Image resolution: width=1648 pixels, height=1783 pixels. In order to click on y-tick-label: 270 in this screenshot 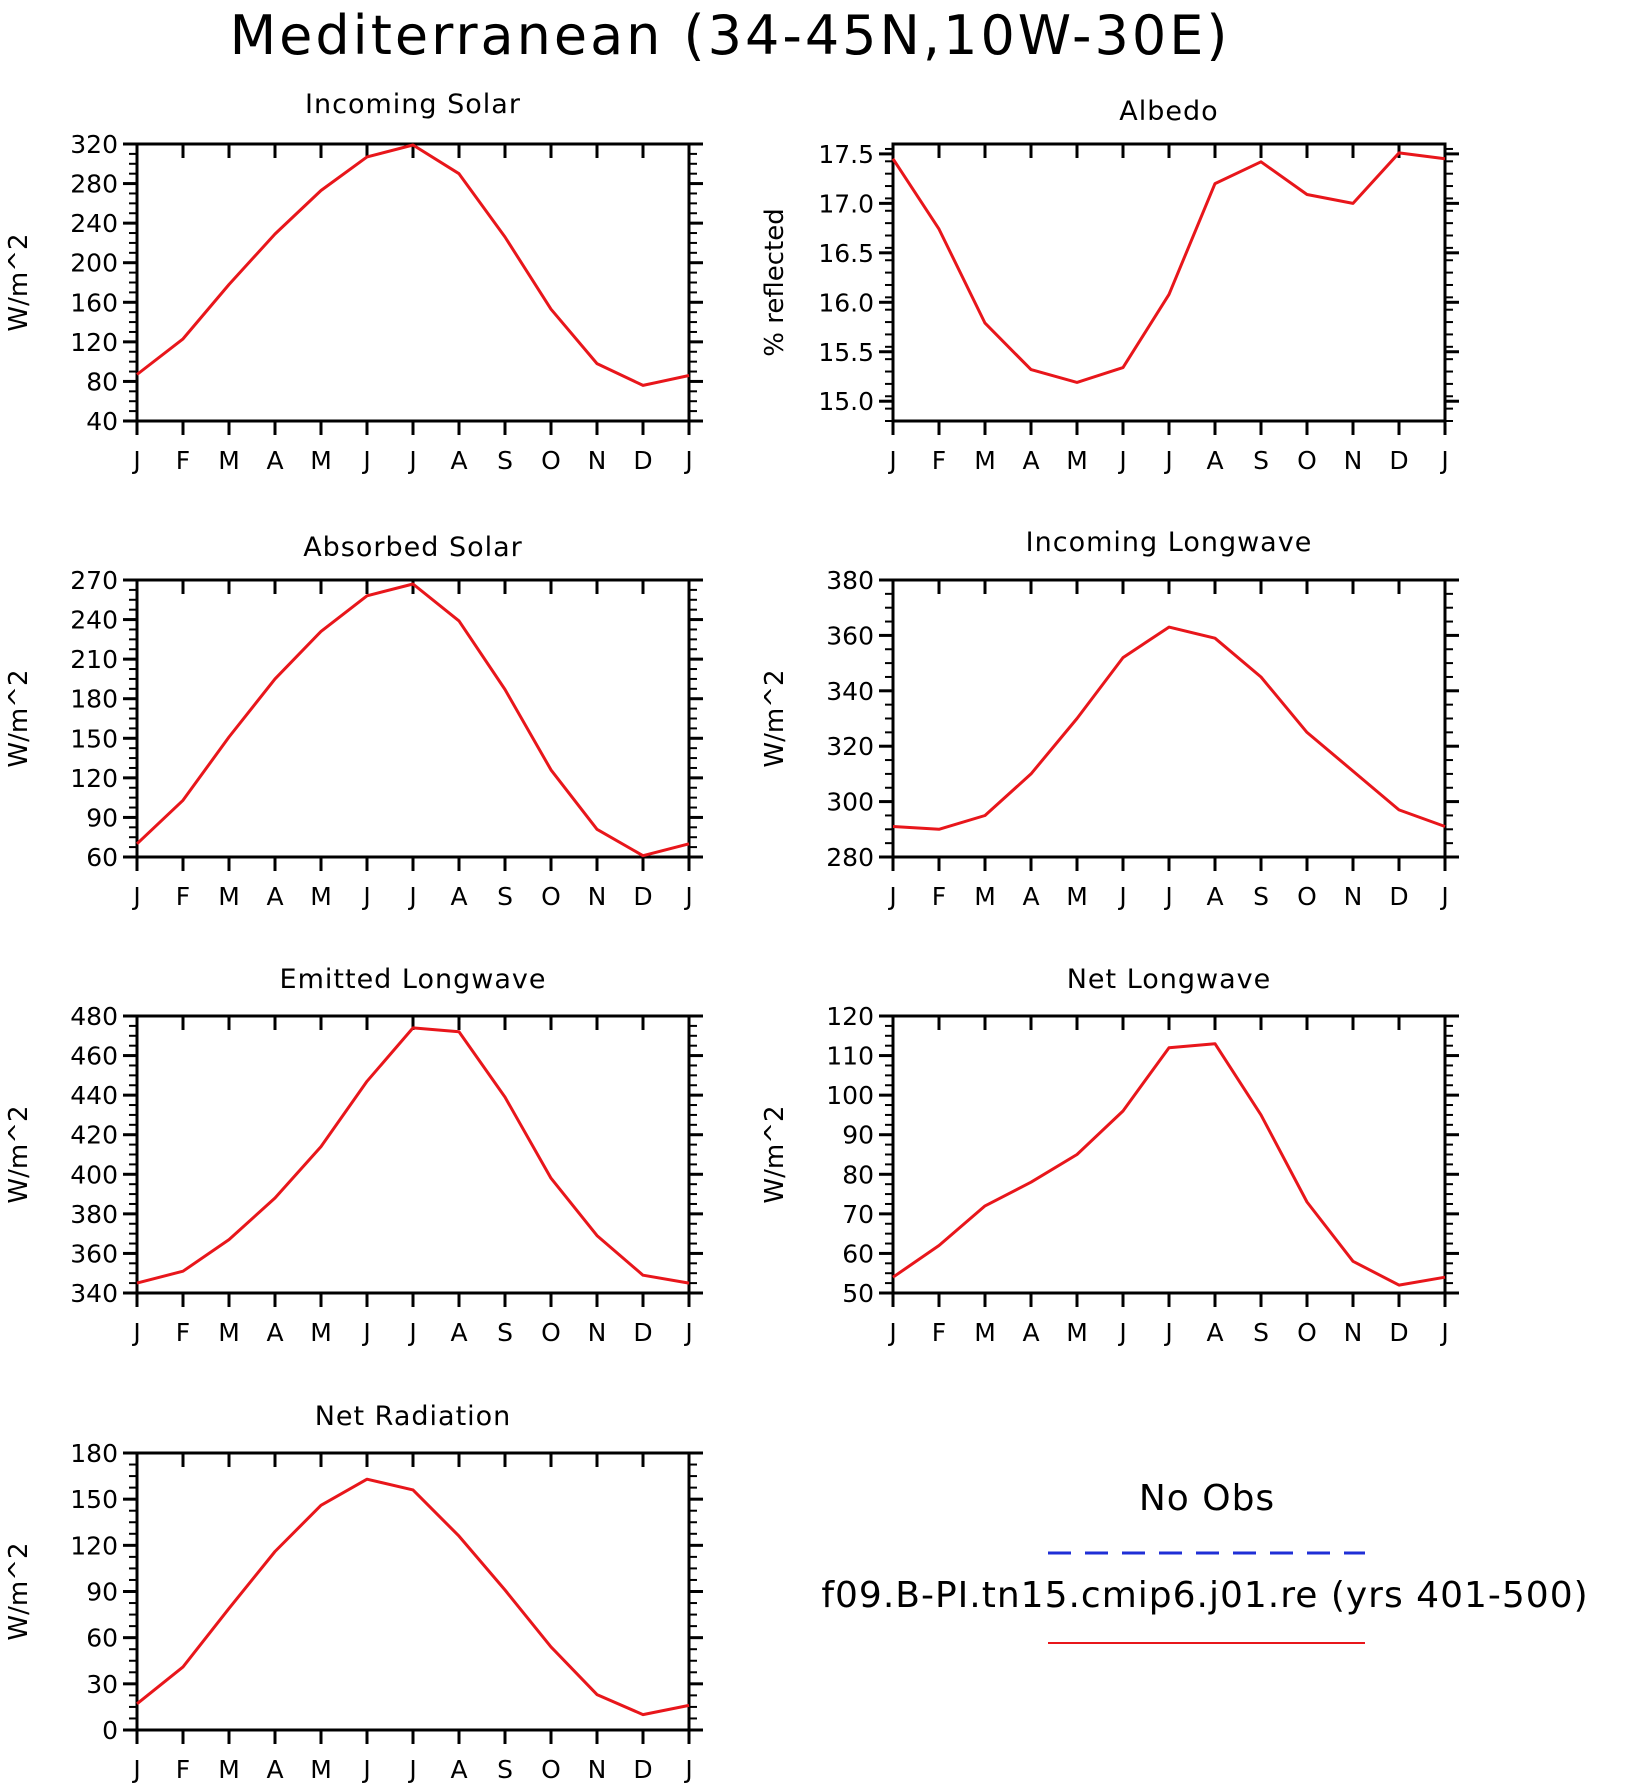, I will do `click(94, 580)`.